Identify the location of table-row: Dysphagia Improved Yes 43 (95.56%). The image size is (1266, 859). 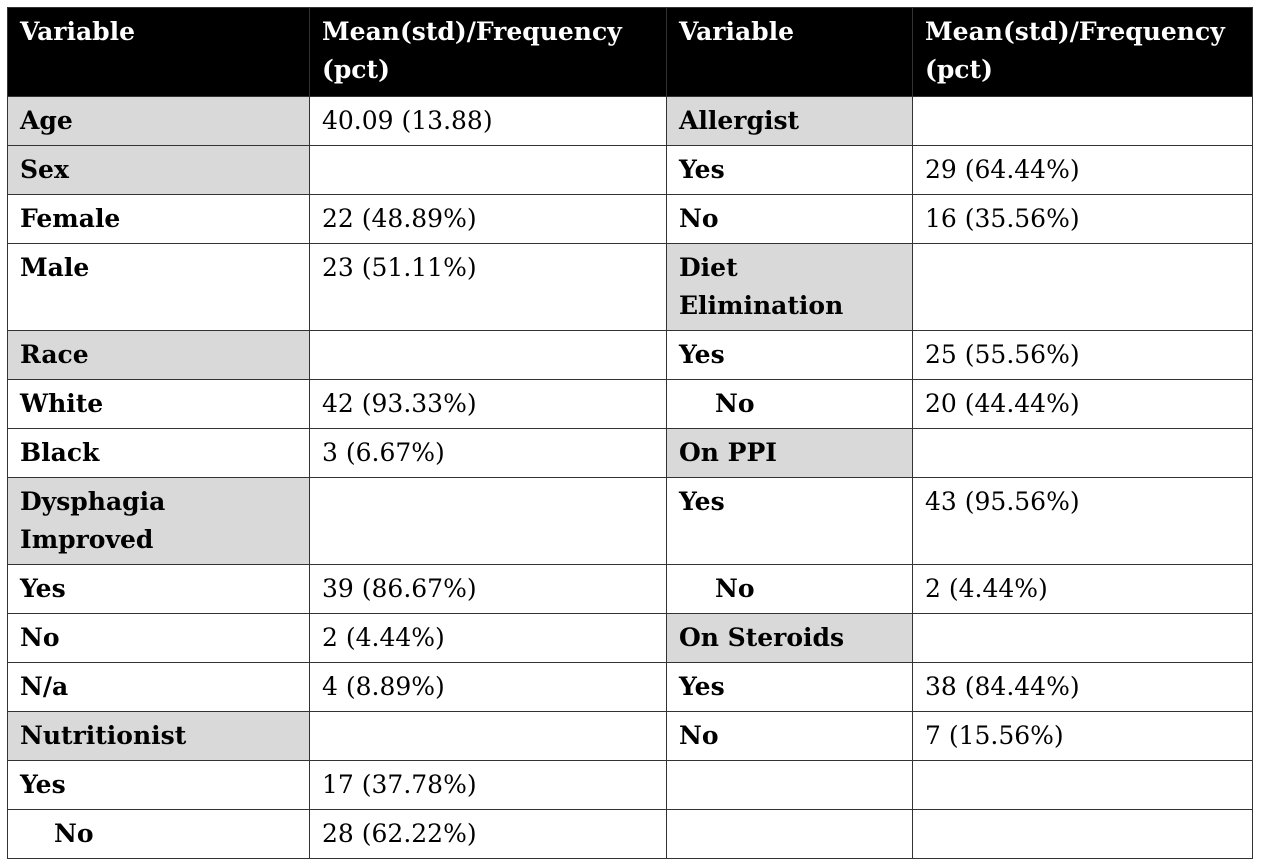
(630, 521).